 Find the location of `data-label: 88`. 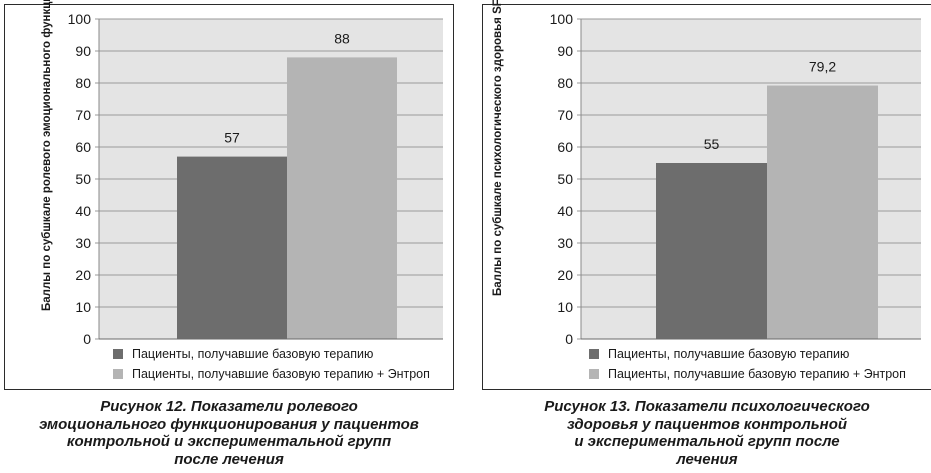

data-label: 88 is located at coordinates (342, 38).